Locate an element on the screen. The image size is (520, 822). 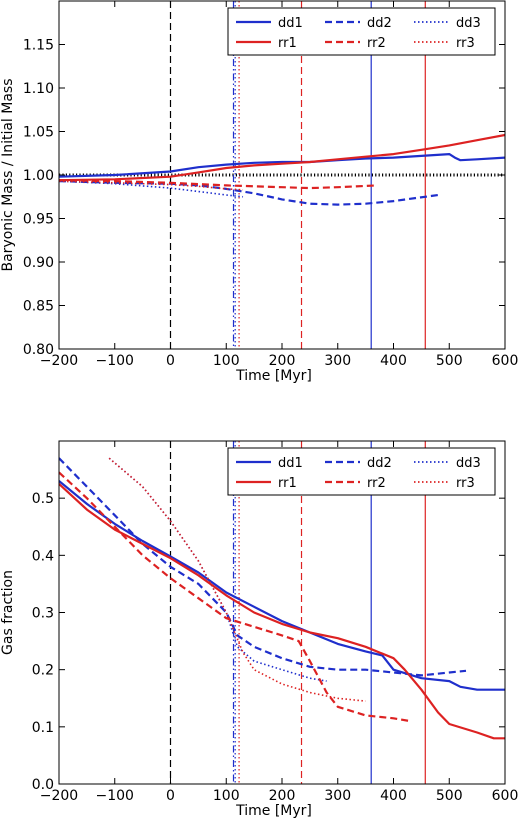
series-rr1 is located at coordinates (282, 157).